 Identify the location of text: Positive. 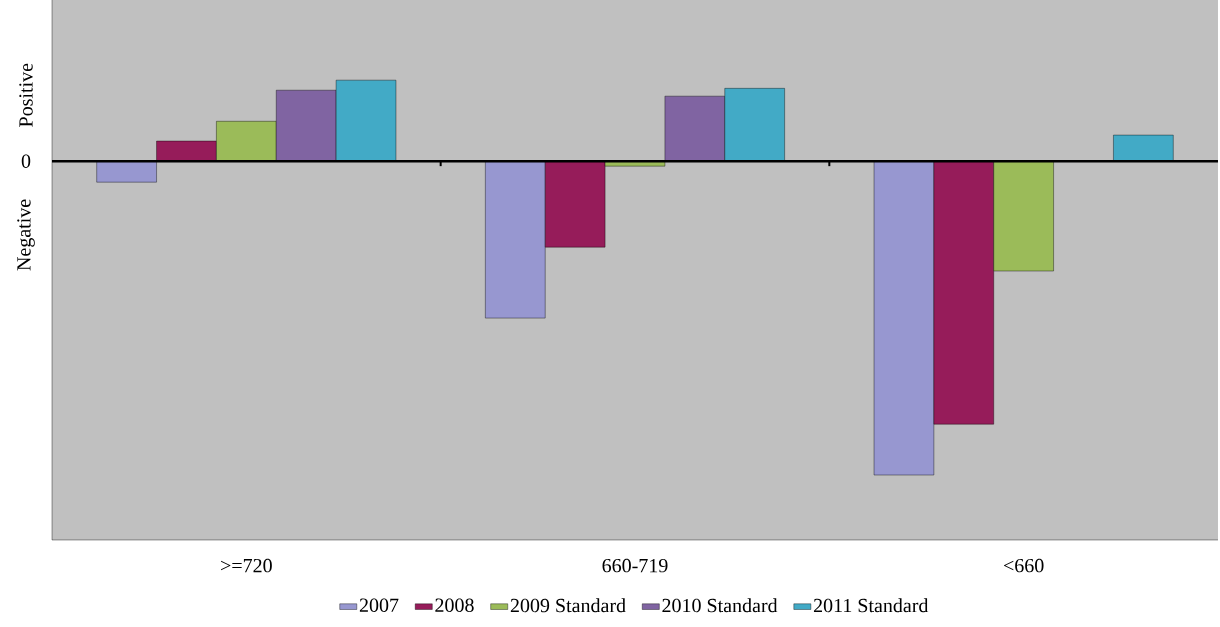
(26, 95).